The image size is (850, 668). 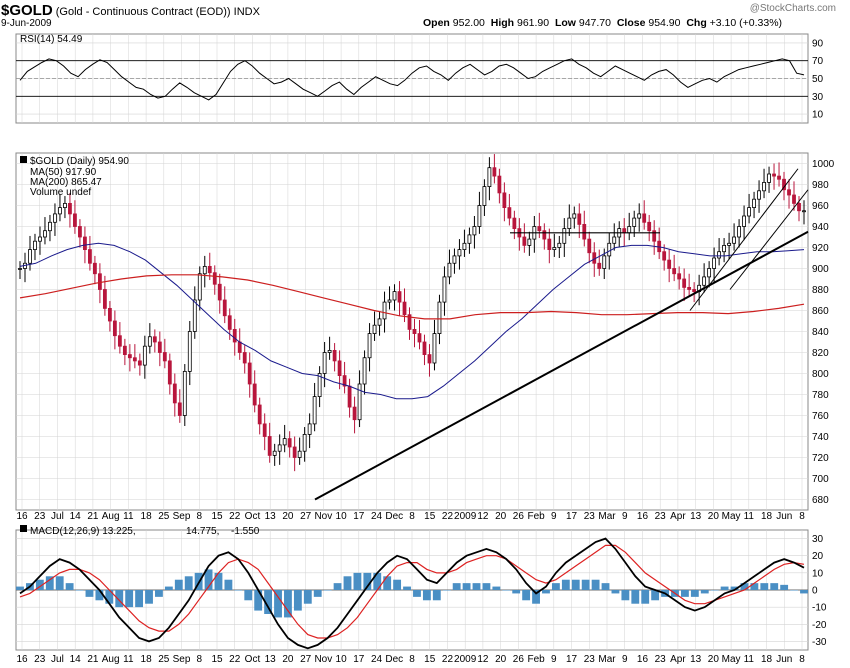 What do you see at coordinates (664, 23) in the screenshot?
I see `close-value: 954.90` at bounding box center [664, 23].